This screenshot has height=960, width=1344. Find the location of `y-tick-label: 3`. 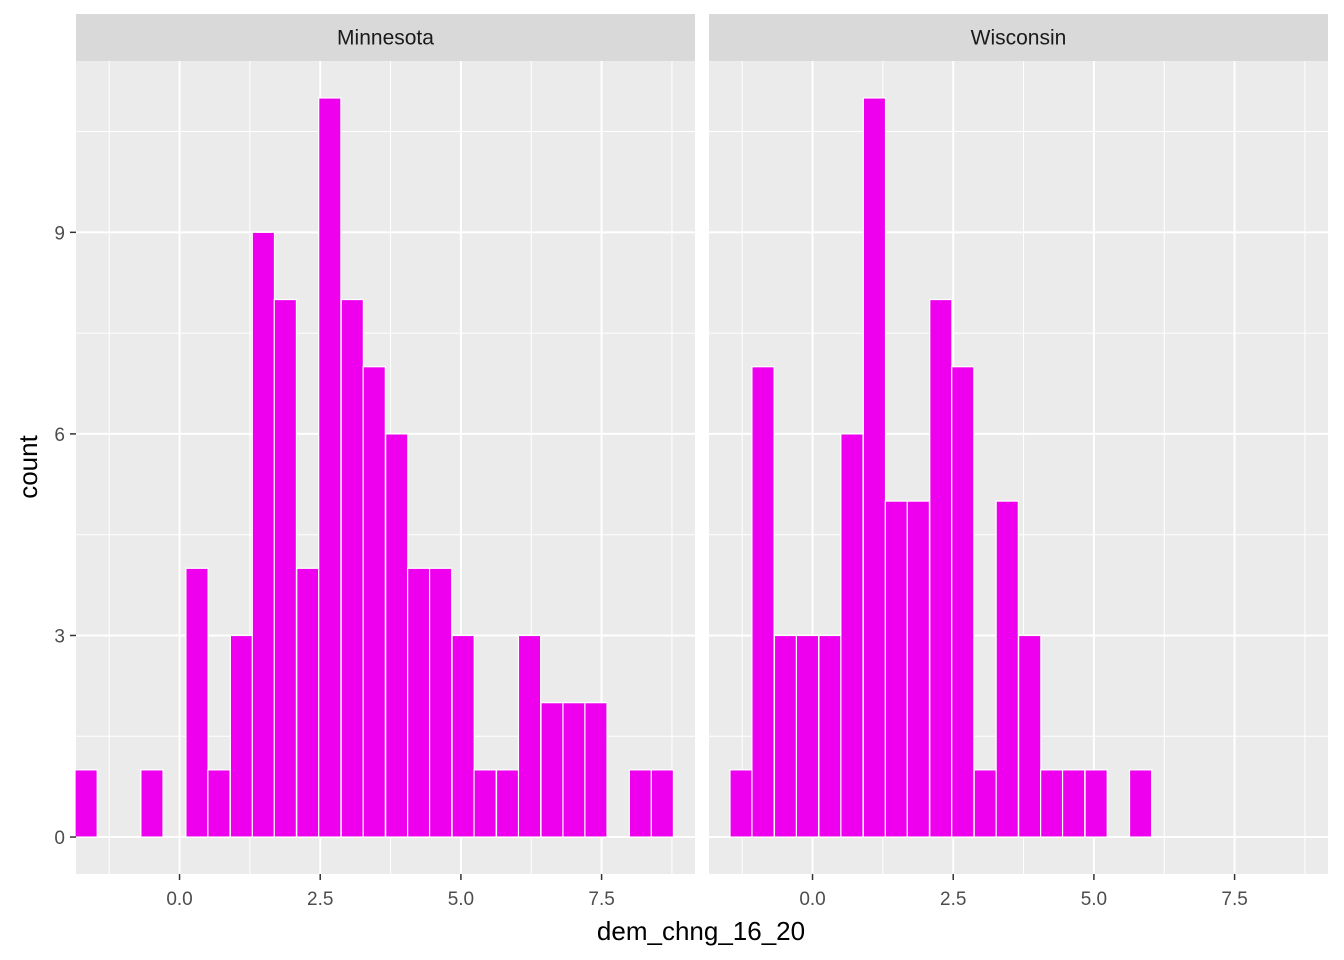

y-tick-label: 3 is located at coordinates (59, 636).